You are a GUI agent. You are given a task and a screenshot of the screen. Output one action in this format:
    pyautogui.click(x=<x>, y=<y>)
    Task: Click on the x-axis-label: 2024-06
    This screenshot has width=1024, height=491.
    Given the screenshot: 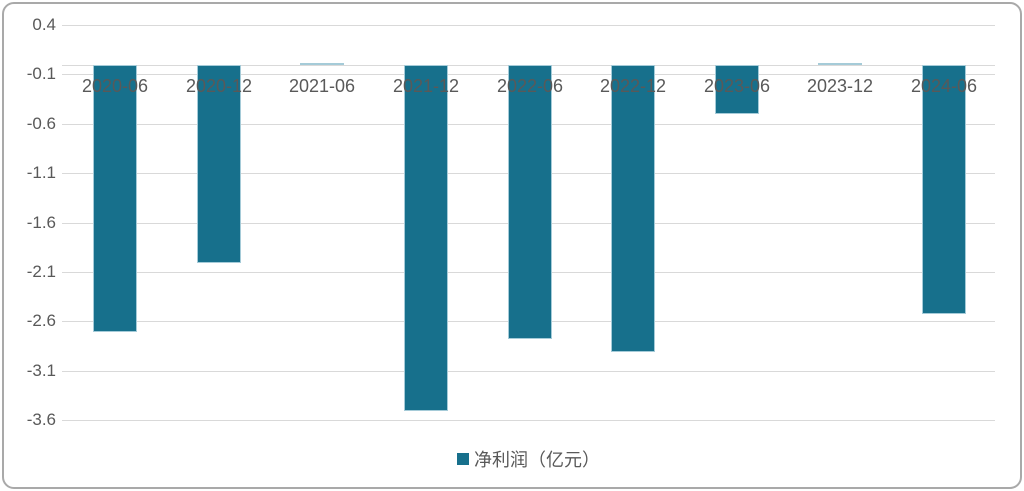 What is the action you would take?
    pyautogui.click(x=944, y=86)
    